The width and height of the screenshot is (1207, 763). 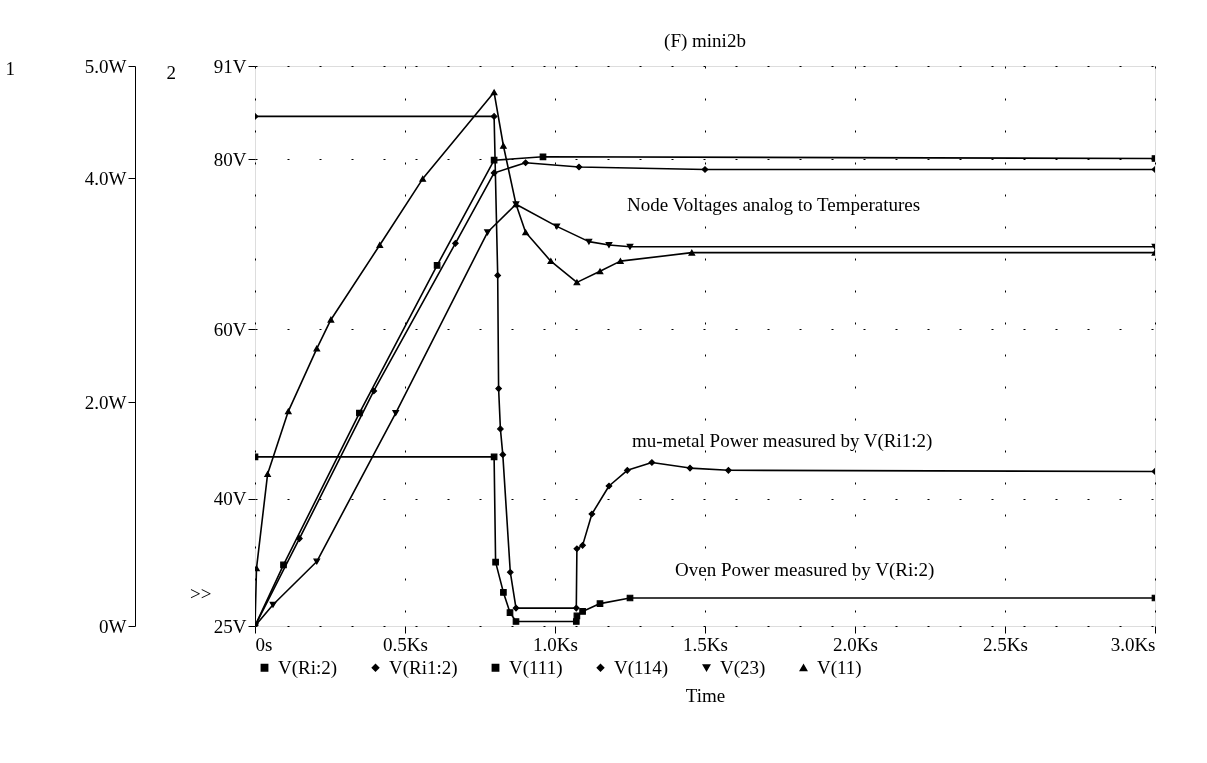 What do you see at coordinates (855, 644) in the screenshot?
I see `x-tick-label: 2.0Ks` at bounding box center [855, 644].